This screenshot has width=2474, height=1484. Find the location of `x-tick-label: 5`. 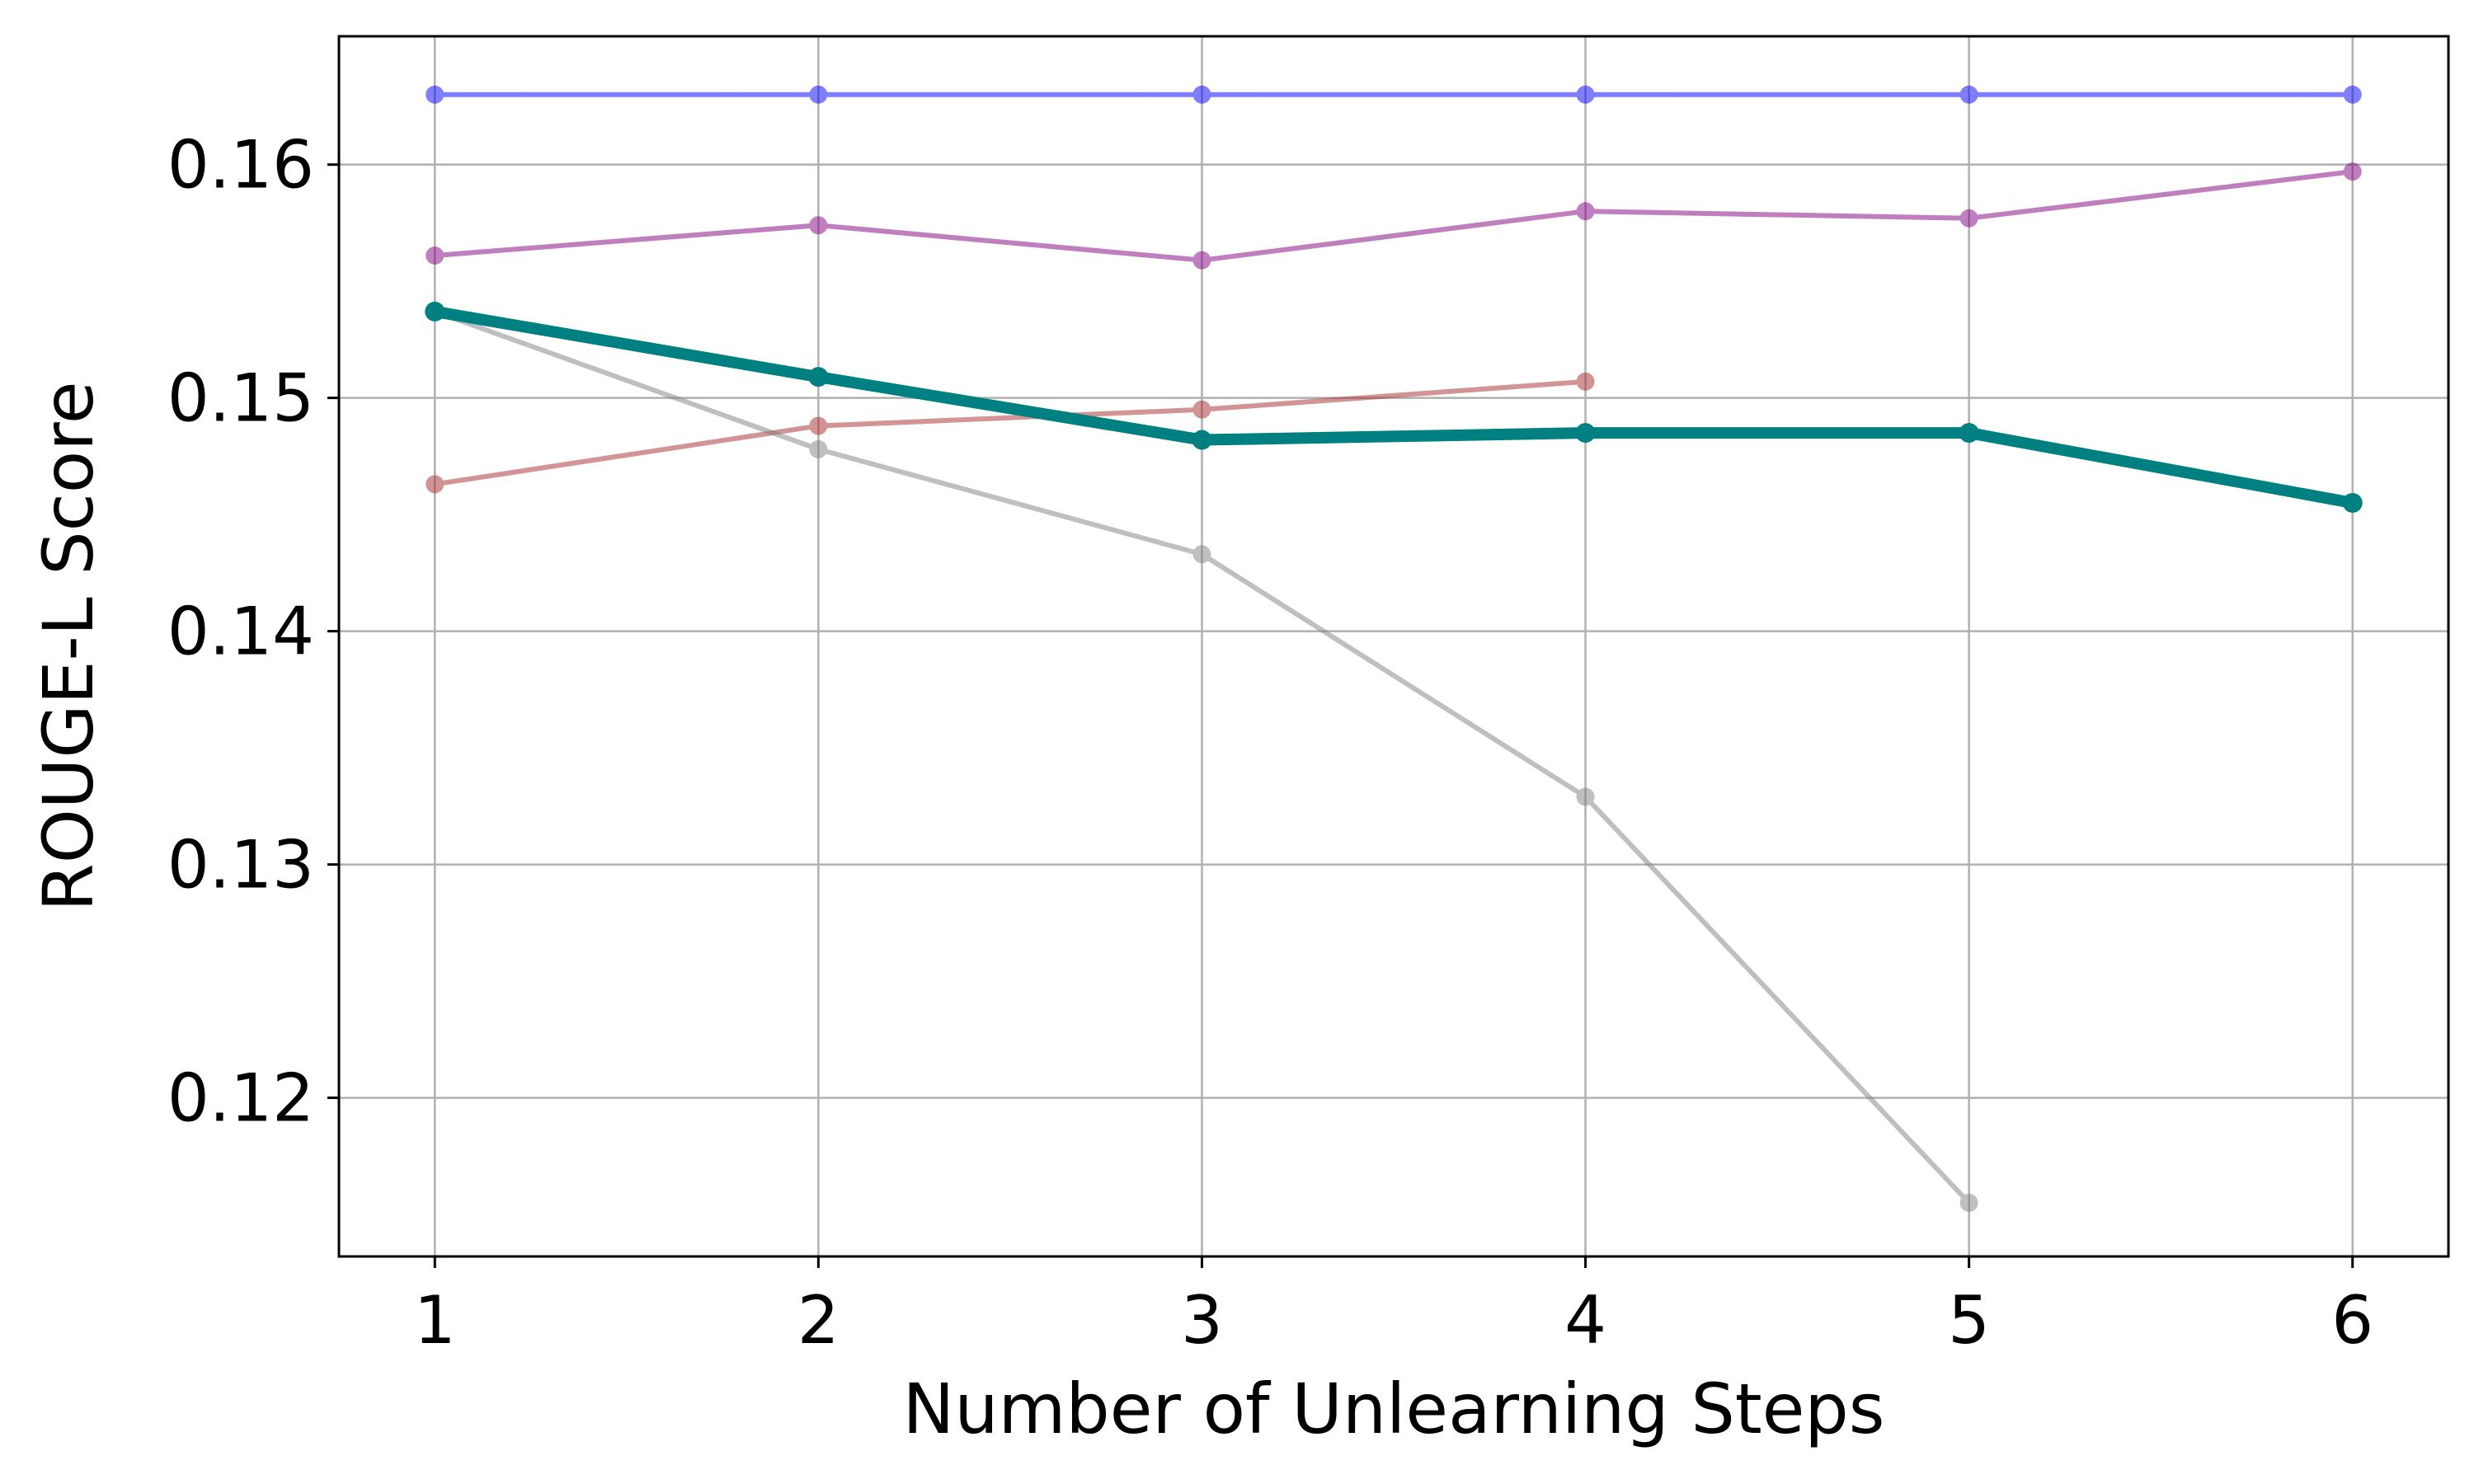

x-tick-label: 5 is located at coordinates (1969, 1320).